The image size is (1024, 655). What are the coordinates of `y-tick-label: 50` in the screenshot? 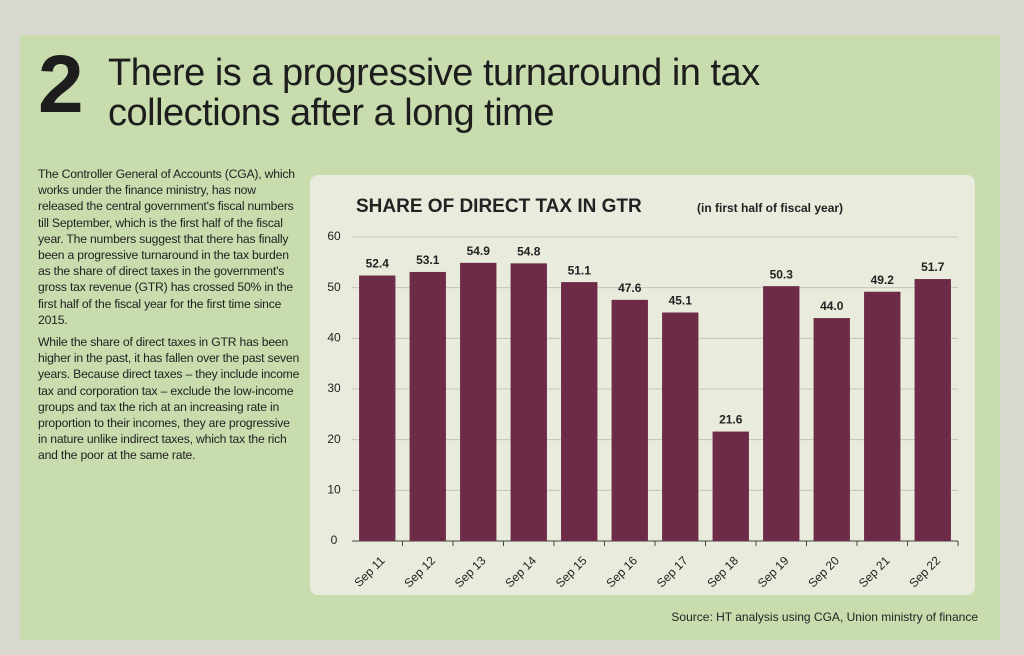 It's located at (334, 287).